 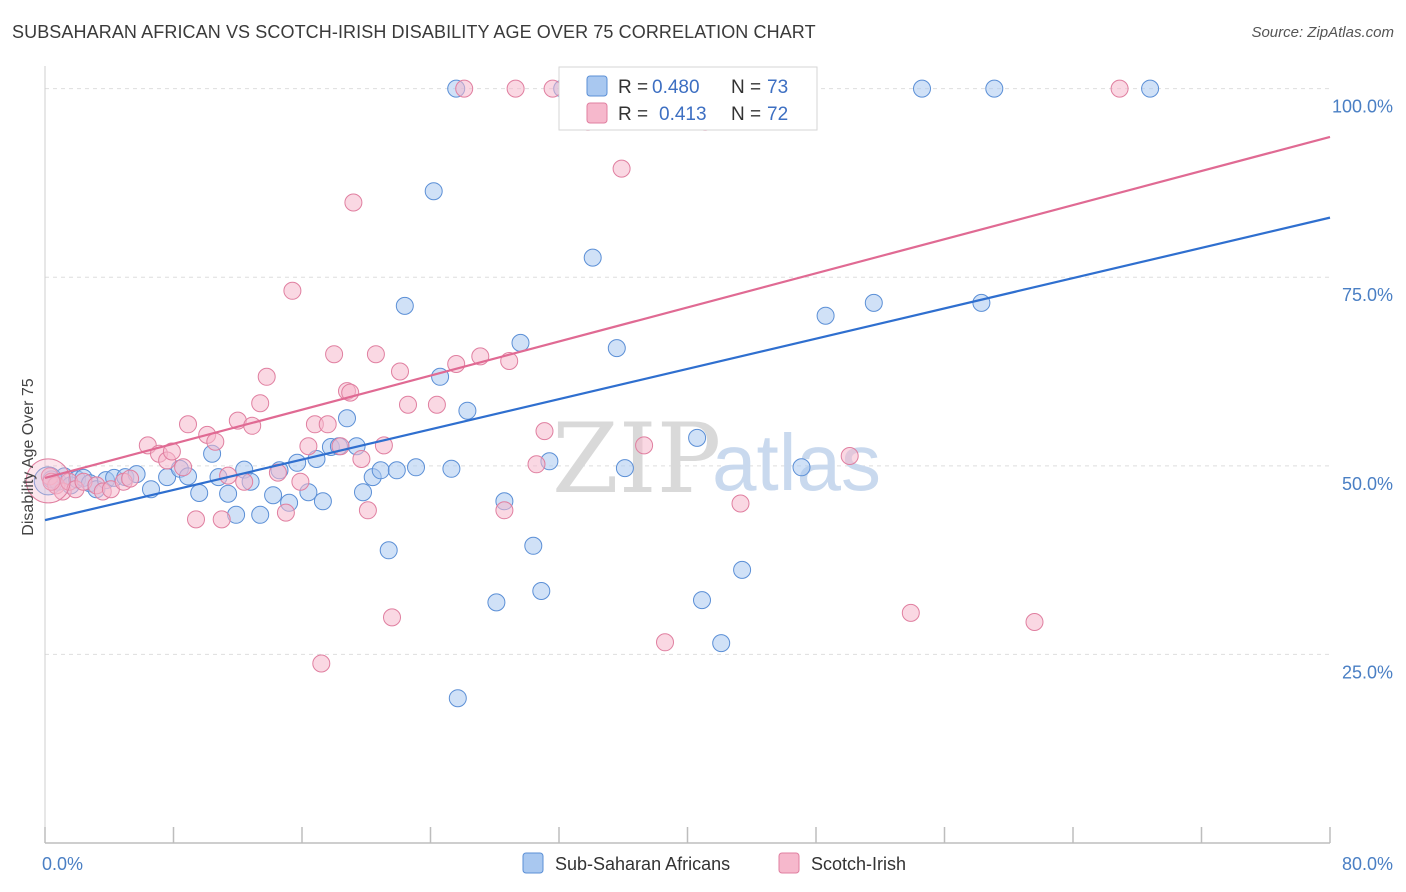 What do you see at coordinates (777, 87) in the screenshot?
I see `legend-n-value-1: 73` at bounding box center [777, 87].